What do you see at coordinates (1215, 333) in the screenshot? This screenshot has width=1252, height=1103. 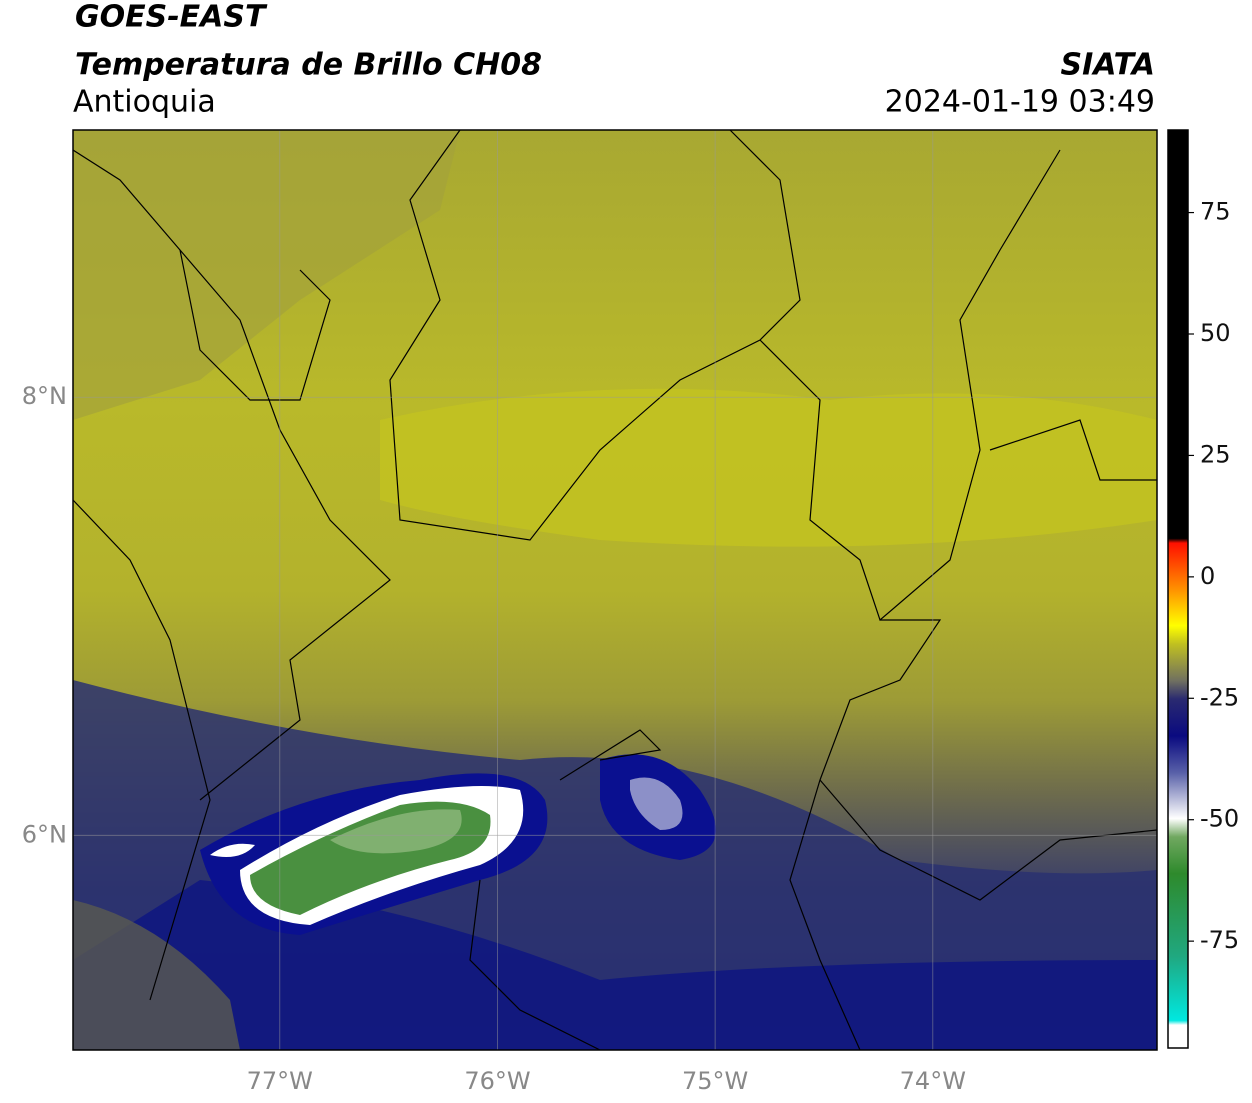 I see `colorbar-tick-label: 50` at bounding box center [1215, 333].